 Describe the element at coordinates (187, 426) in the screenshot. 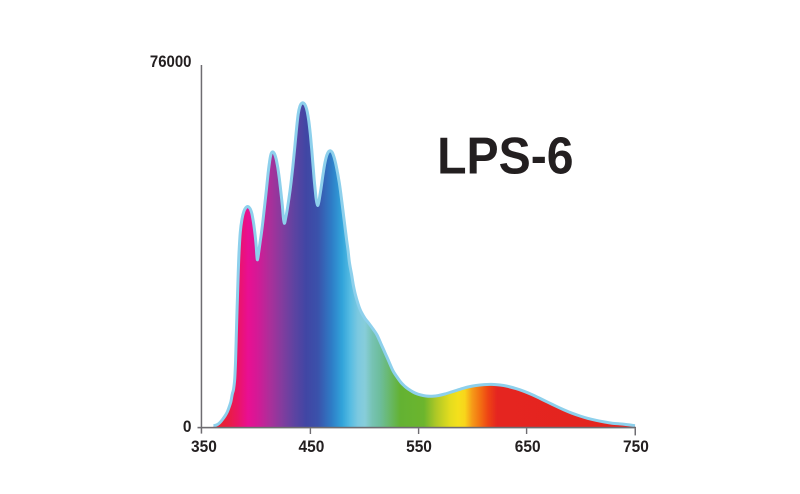

I see `svg-text: 0` at that location.